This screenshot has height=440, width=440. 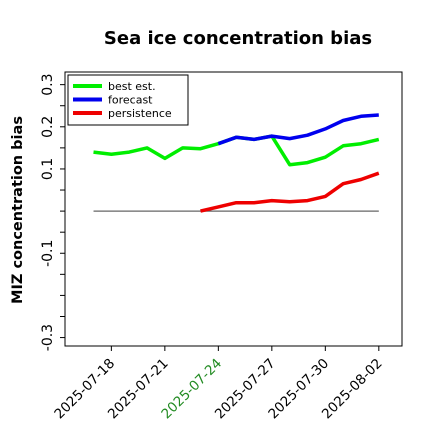 What do you see at coordinates (48, 337) in the screenshot?
I see `y-tick-label: -0.3` at bounding box center [48, 337].